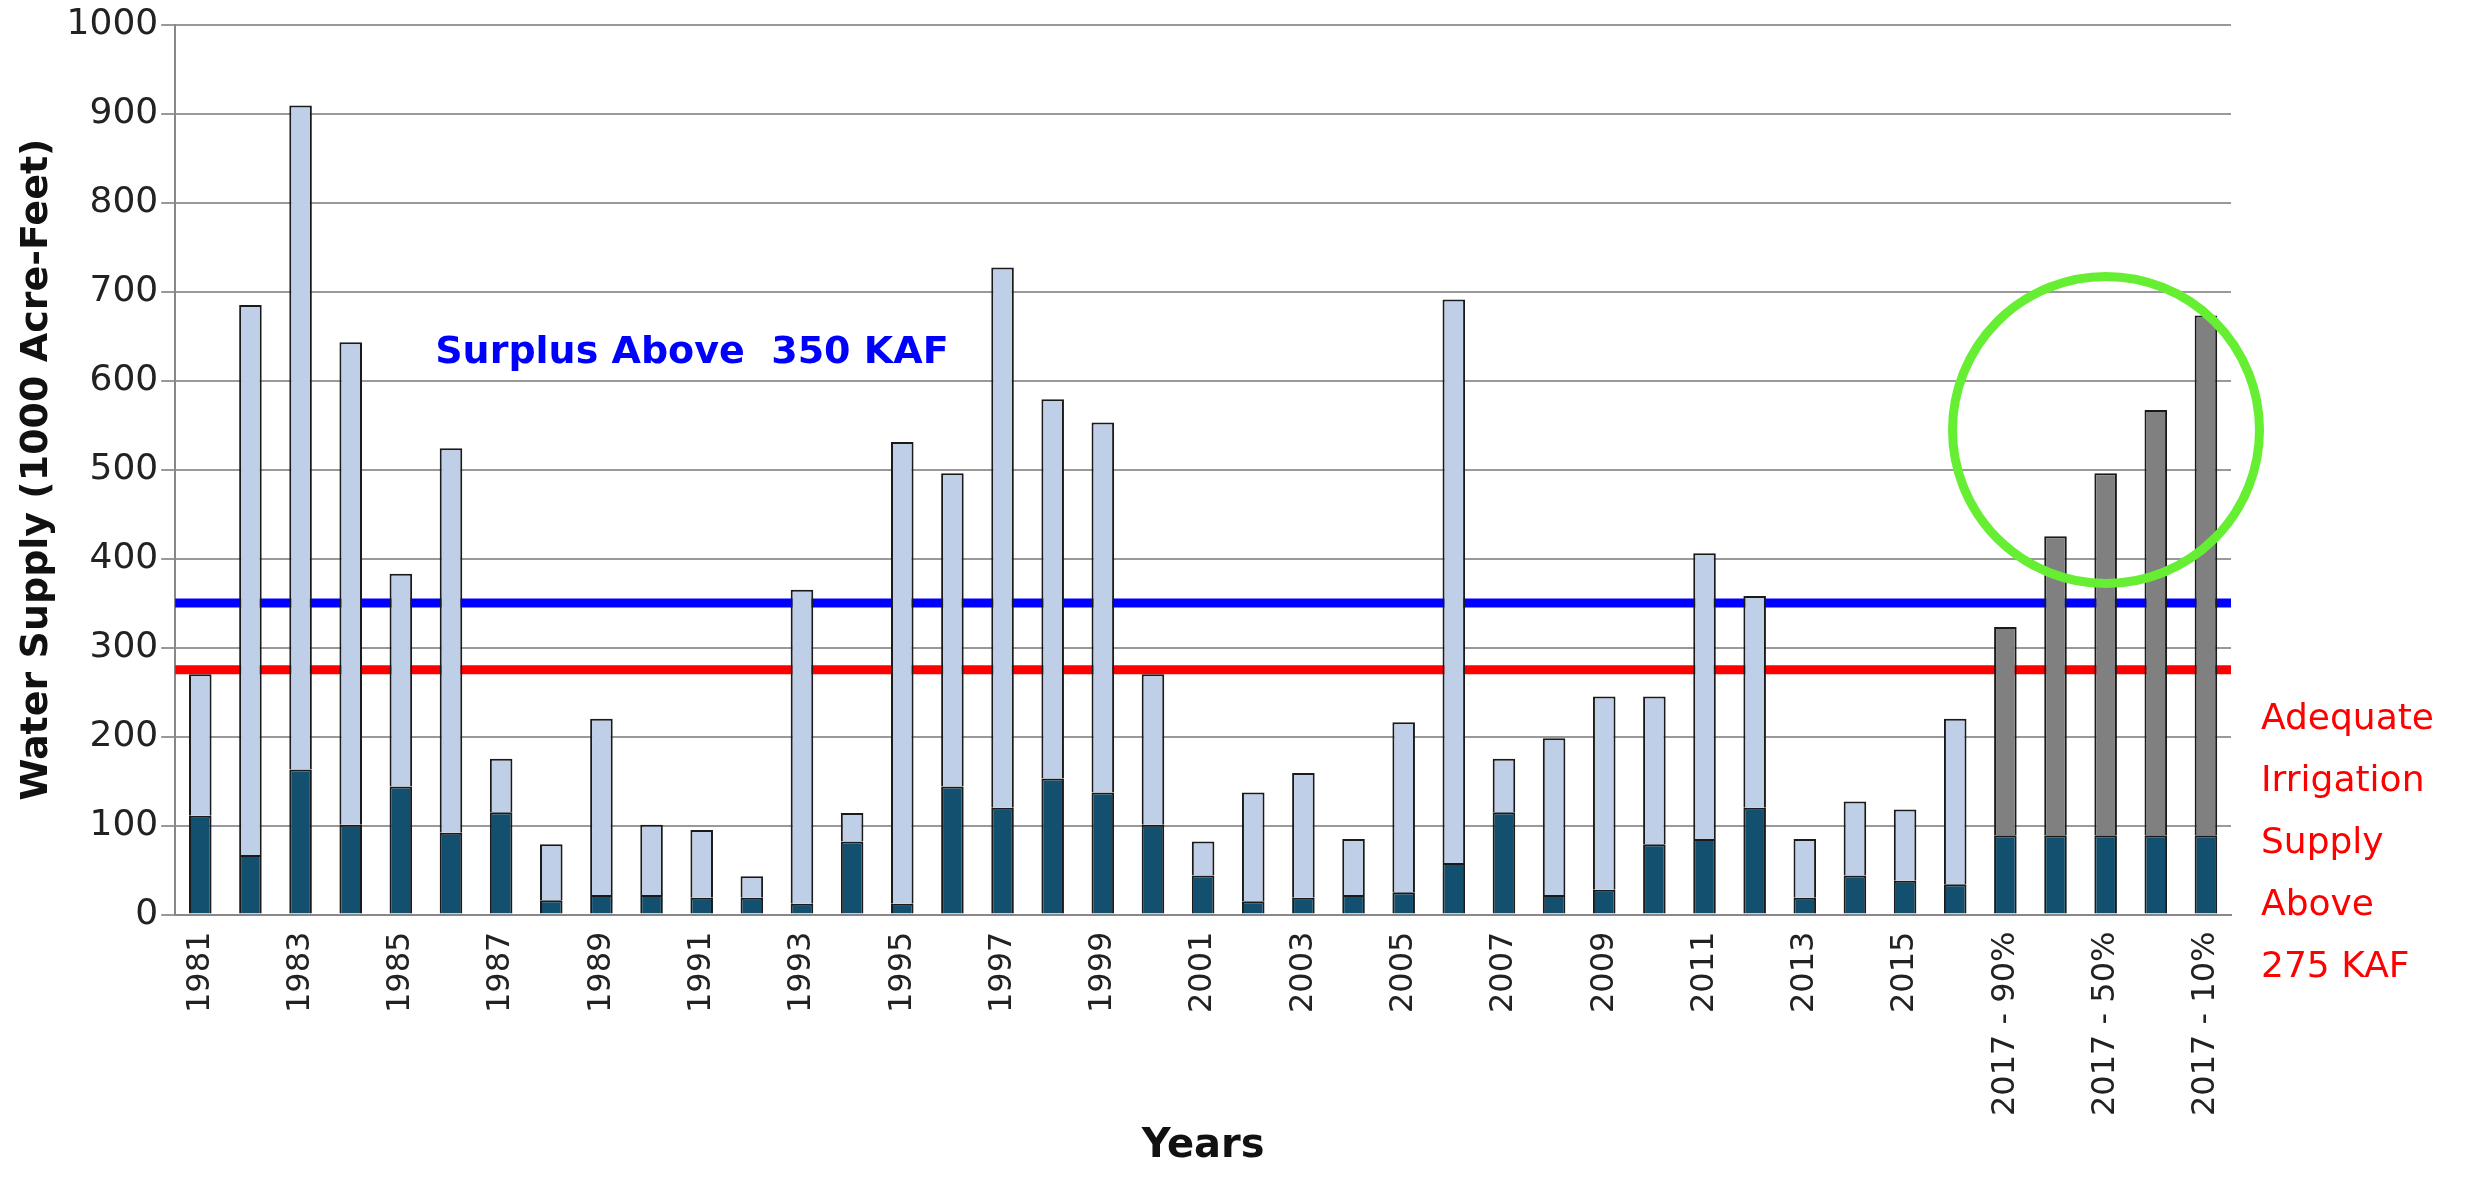  Describe the element at coordinates (124, 466) in the screenshot. I see `y-tick-label: 500` at that location.